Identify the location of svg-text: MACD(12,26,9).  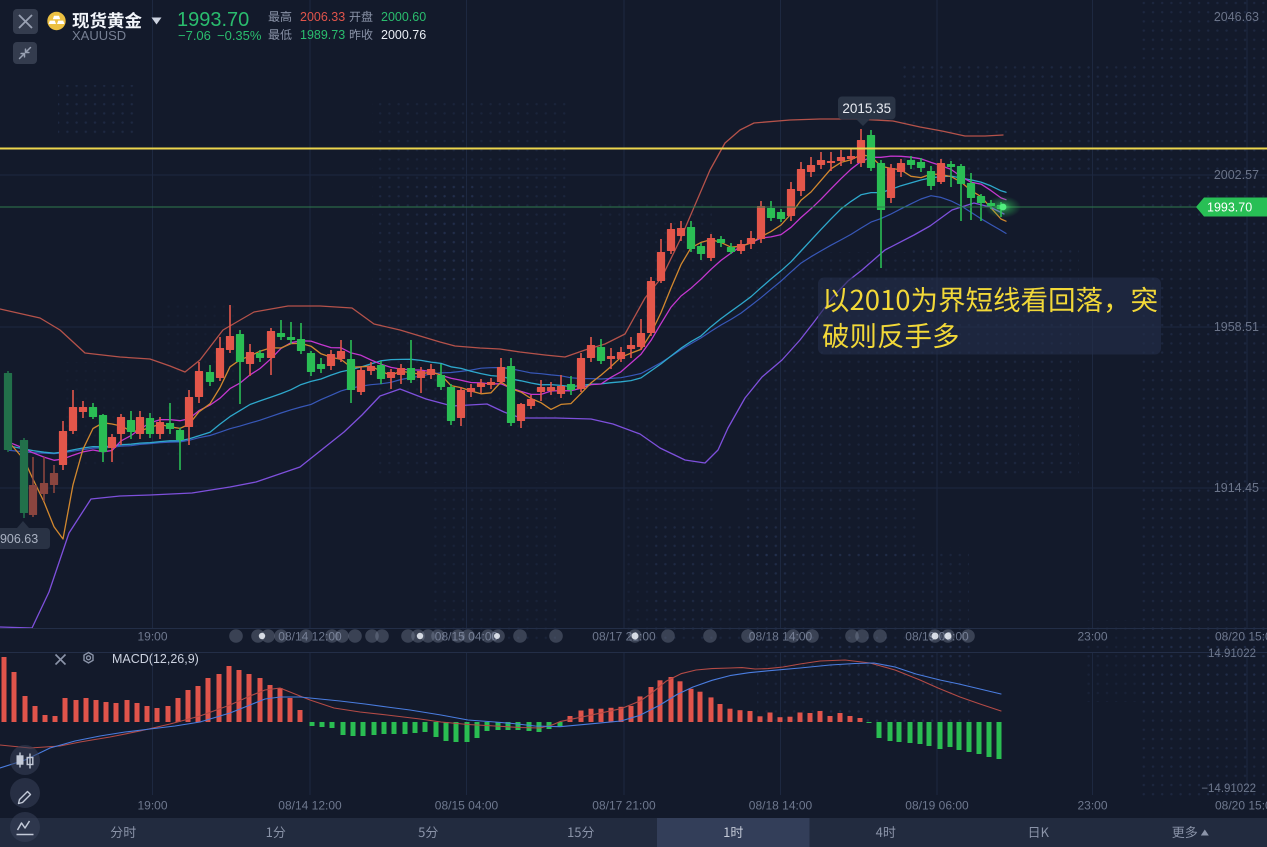
(155, 659).